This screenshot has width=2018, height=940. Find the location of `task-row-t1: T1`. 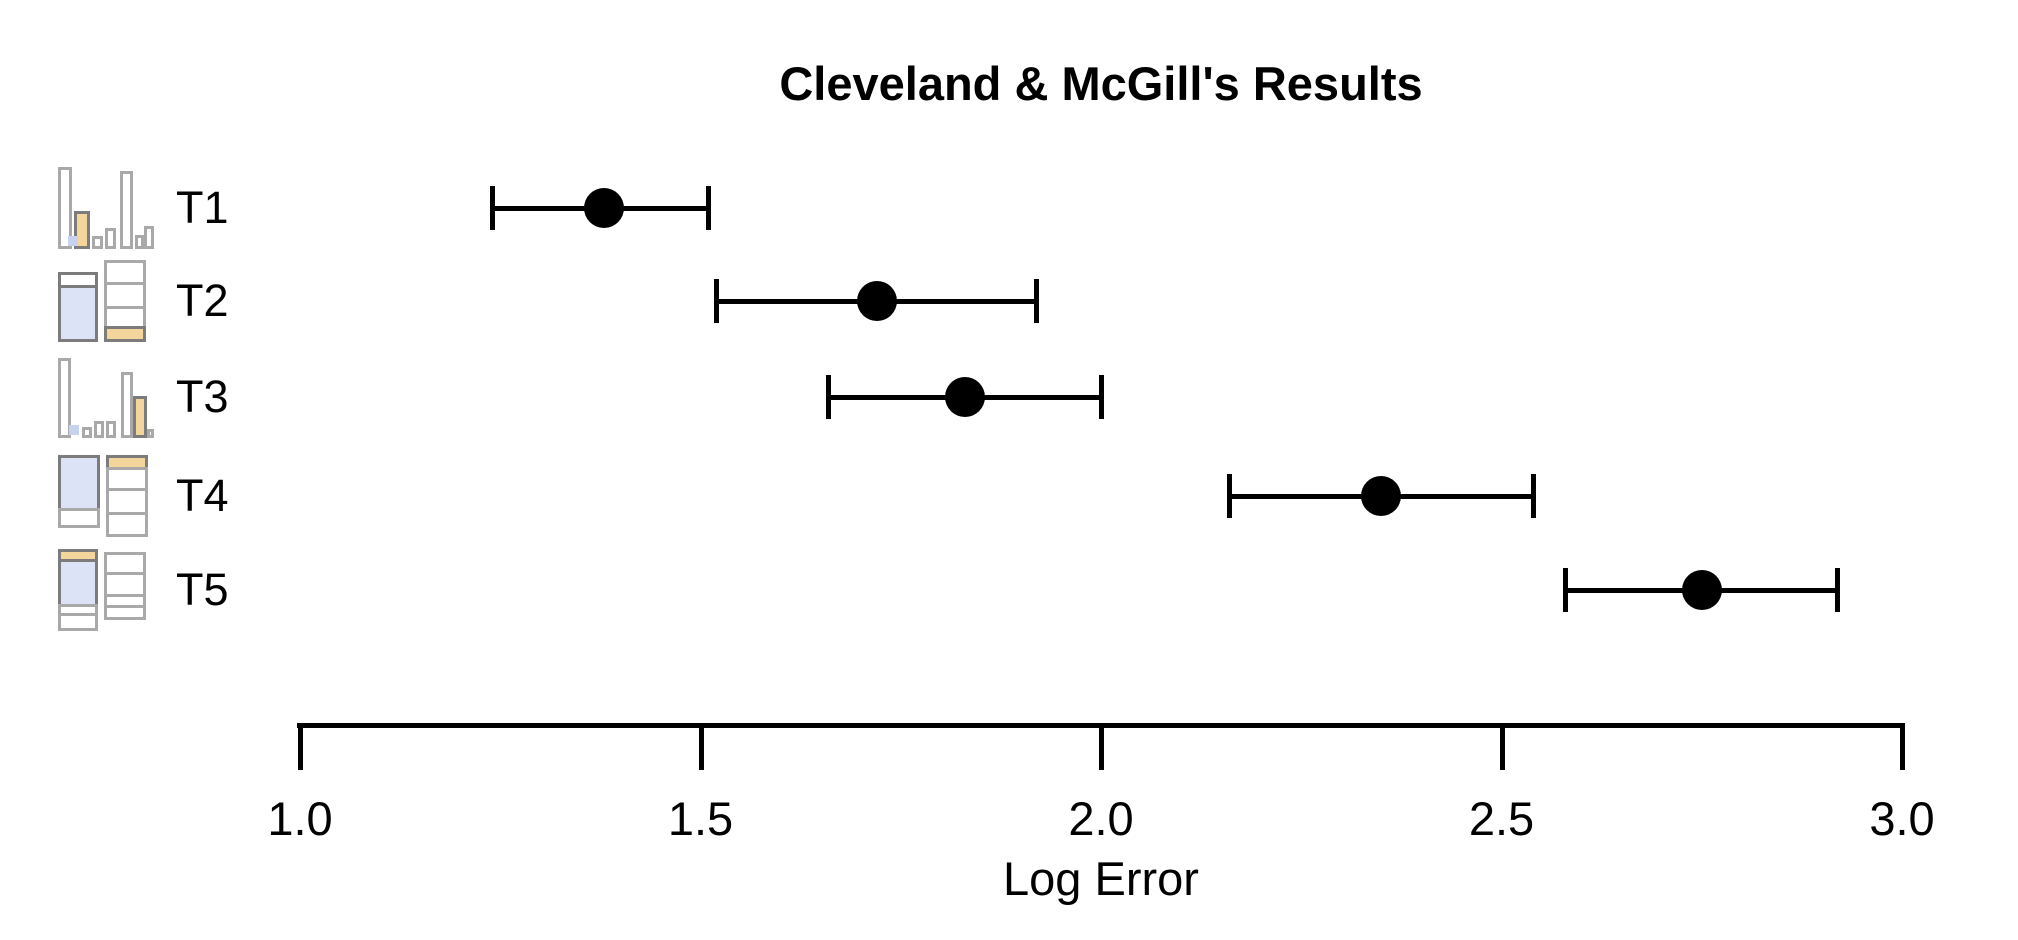

task-row-t1: T1 is located at coordinates (150, 208).